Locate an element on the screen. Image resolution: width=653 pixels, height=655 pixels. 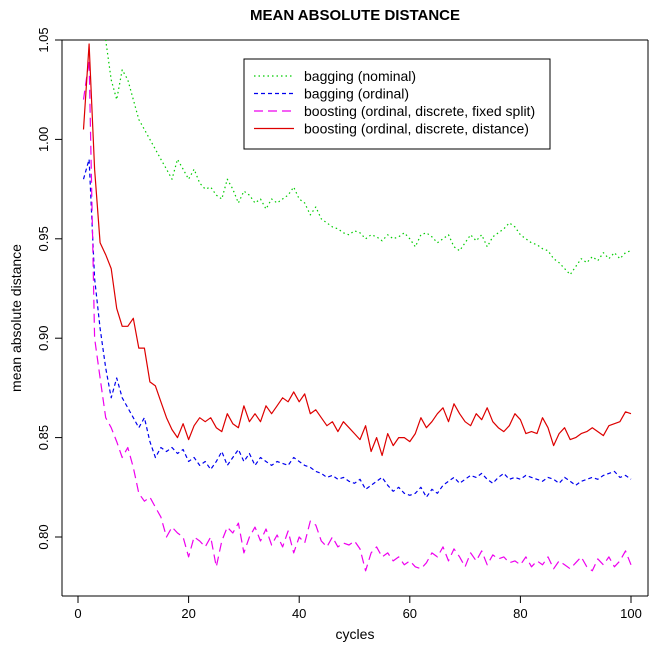
legend-label-4: boosting (ordinal, discrete, distance) is located at coordinates (416, 129).